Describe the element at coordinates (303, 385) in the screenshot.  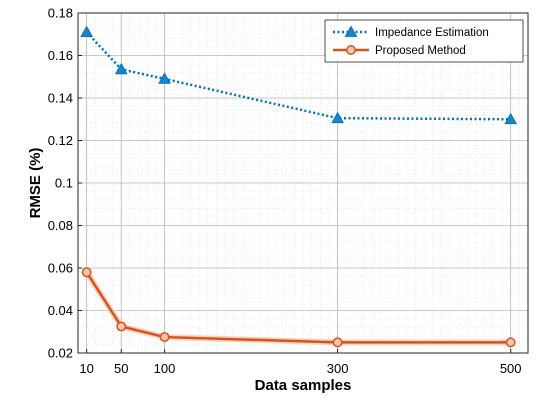
I see `x-axis-label: Data samples` at that location.